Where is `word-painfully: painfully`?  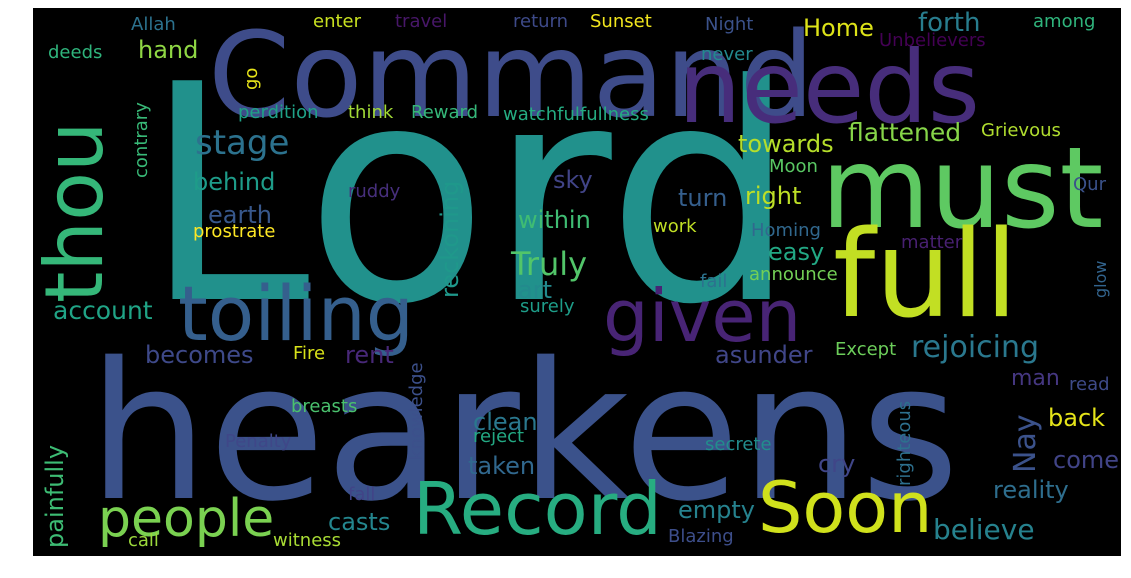 word-painfully: painfully is located at coordinates (55, 496).